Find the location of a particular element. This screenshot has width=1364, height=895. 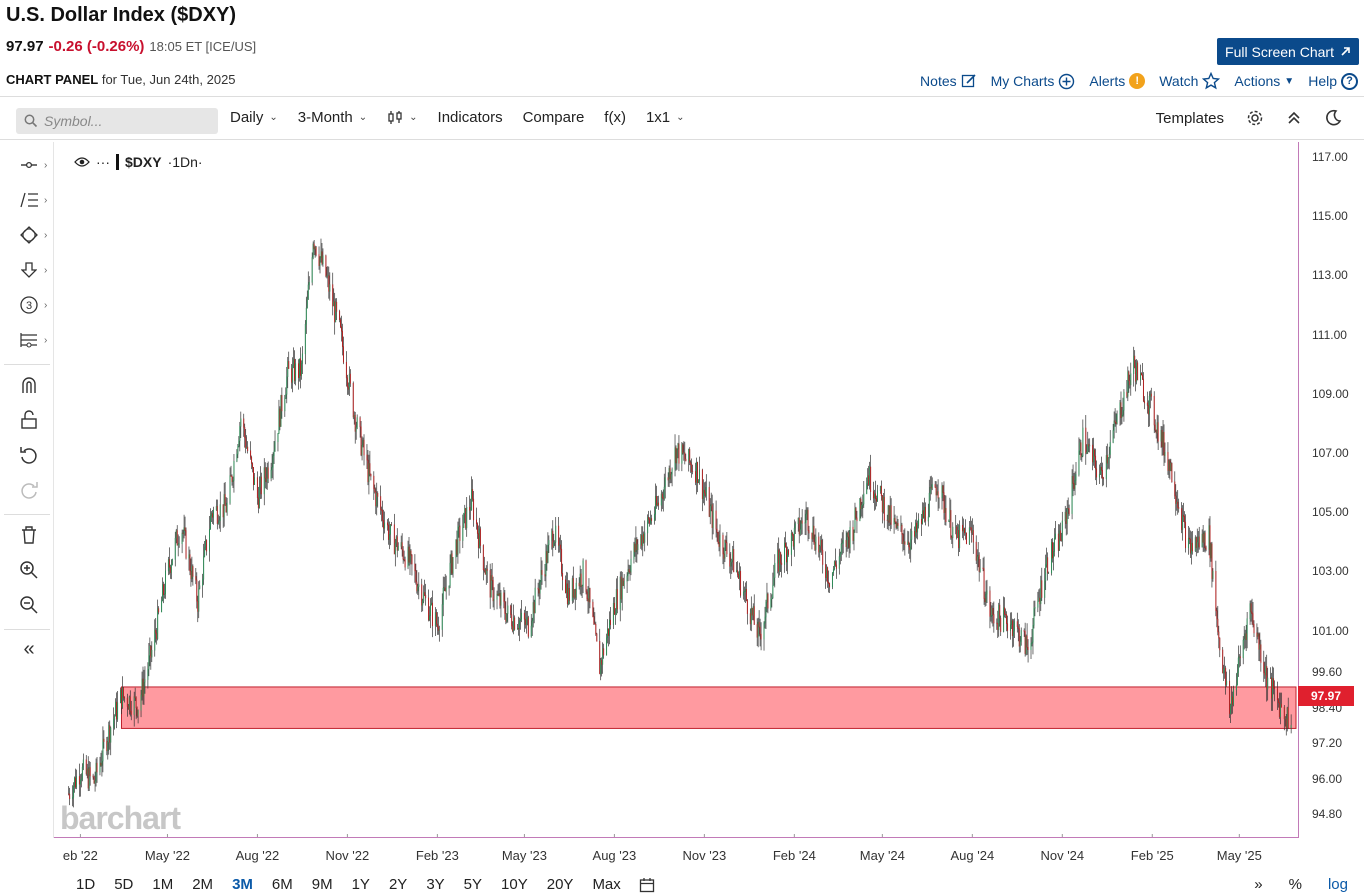

redo-icon is located at coordinates (29, 490).